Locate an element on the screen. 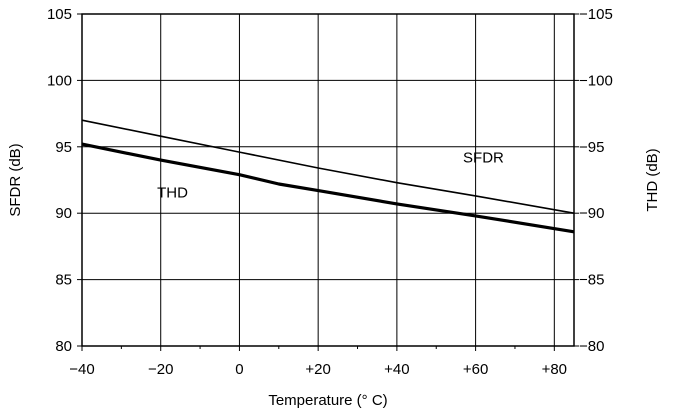  x-axis-label: Temperature (° C) is located at coordinates (327, 400).